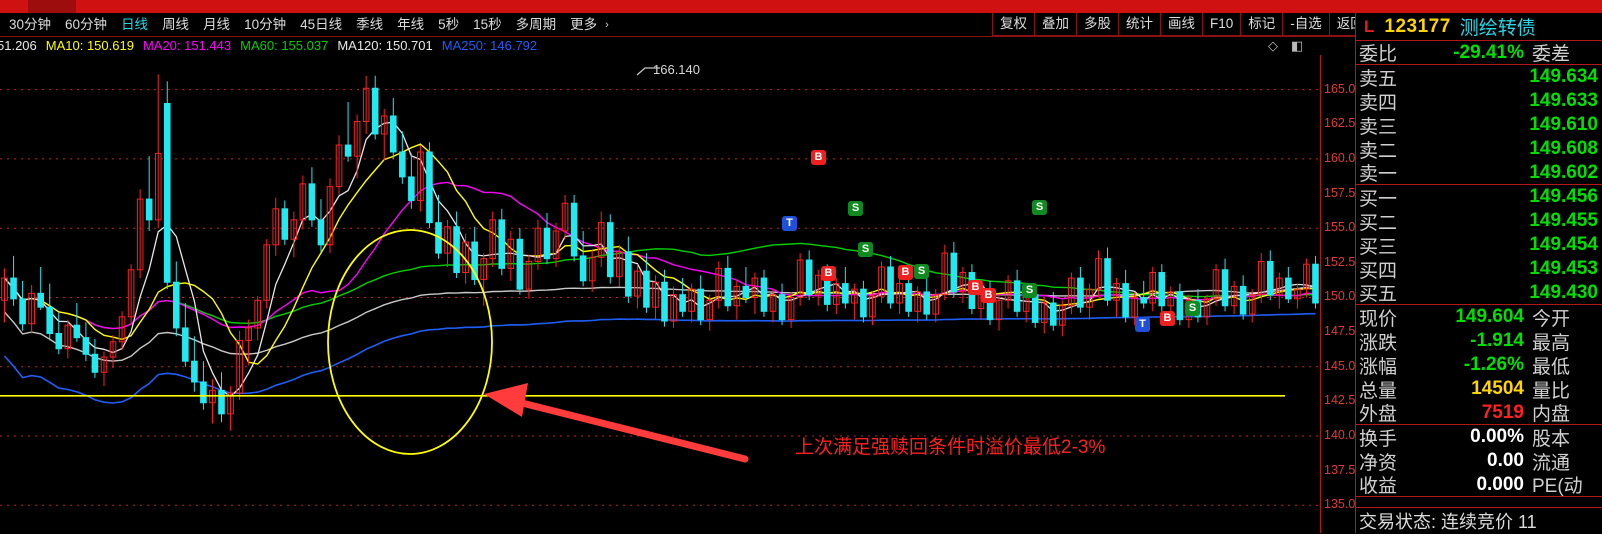  Describe the element at coordinates (1479, 173) in the screenshot. I see `ask-row-4: 卖一 149.602` at that location.